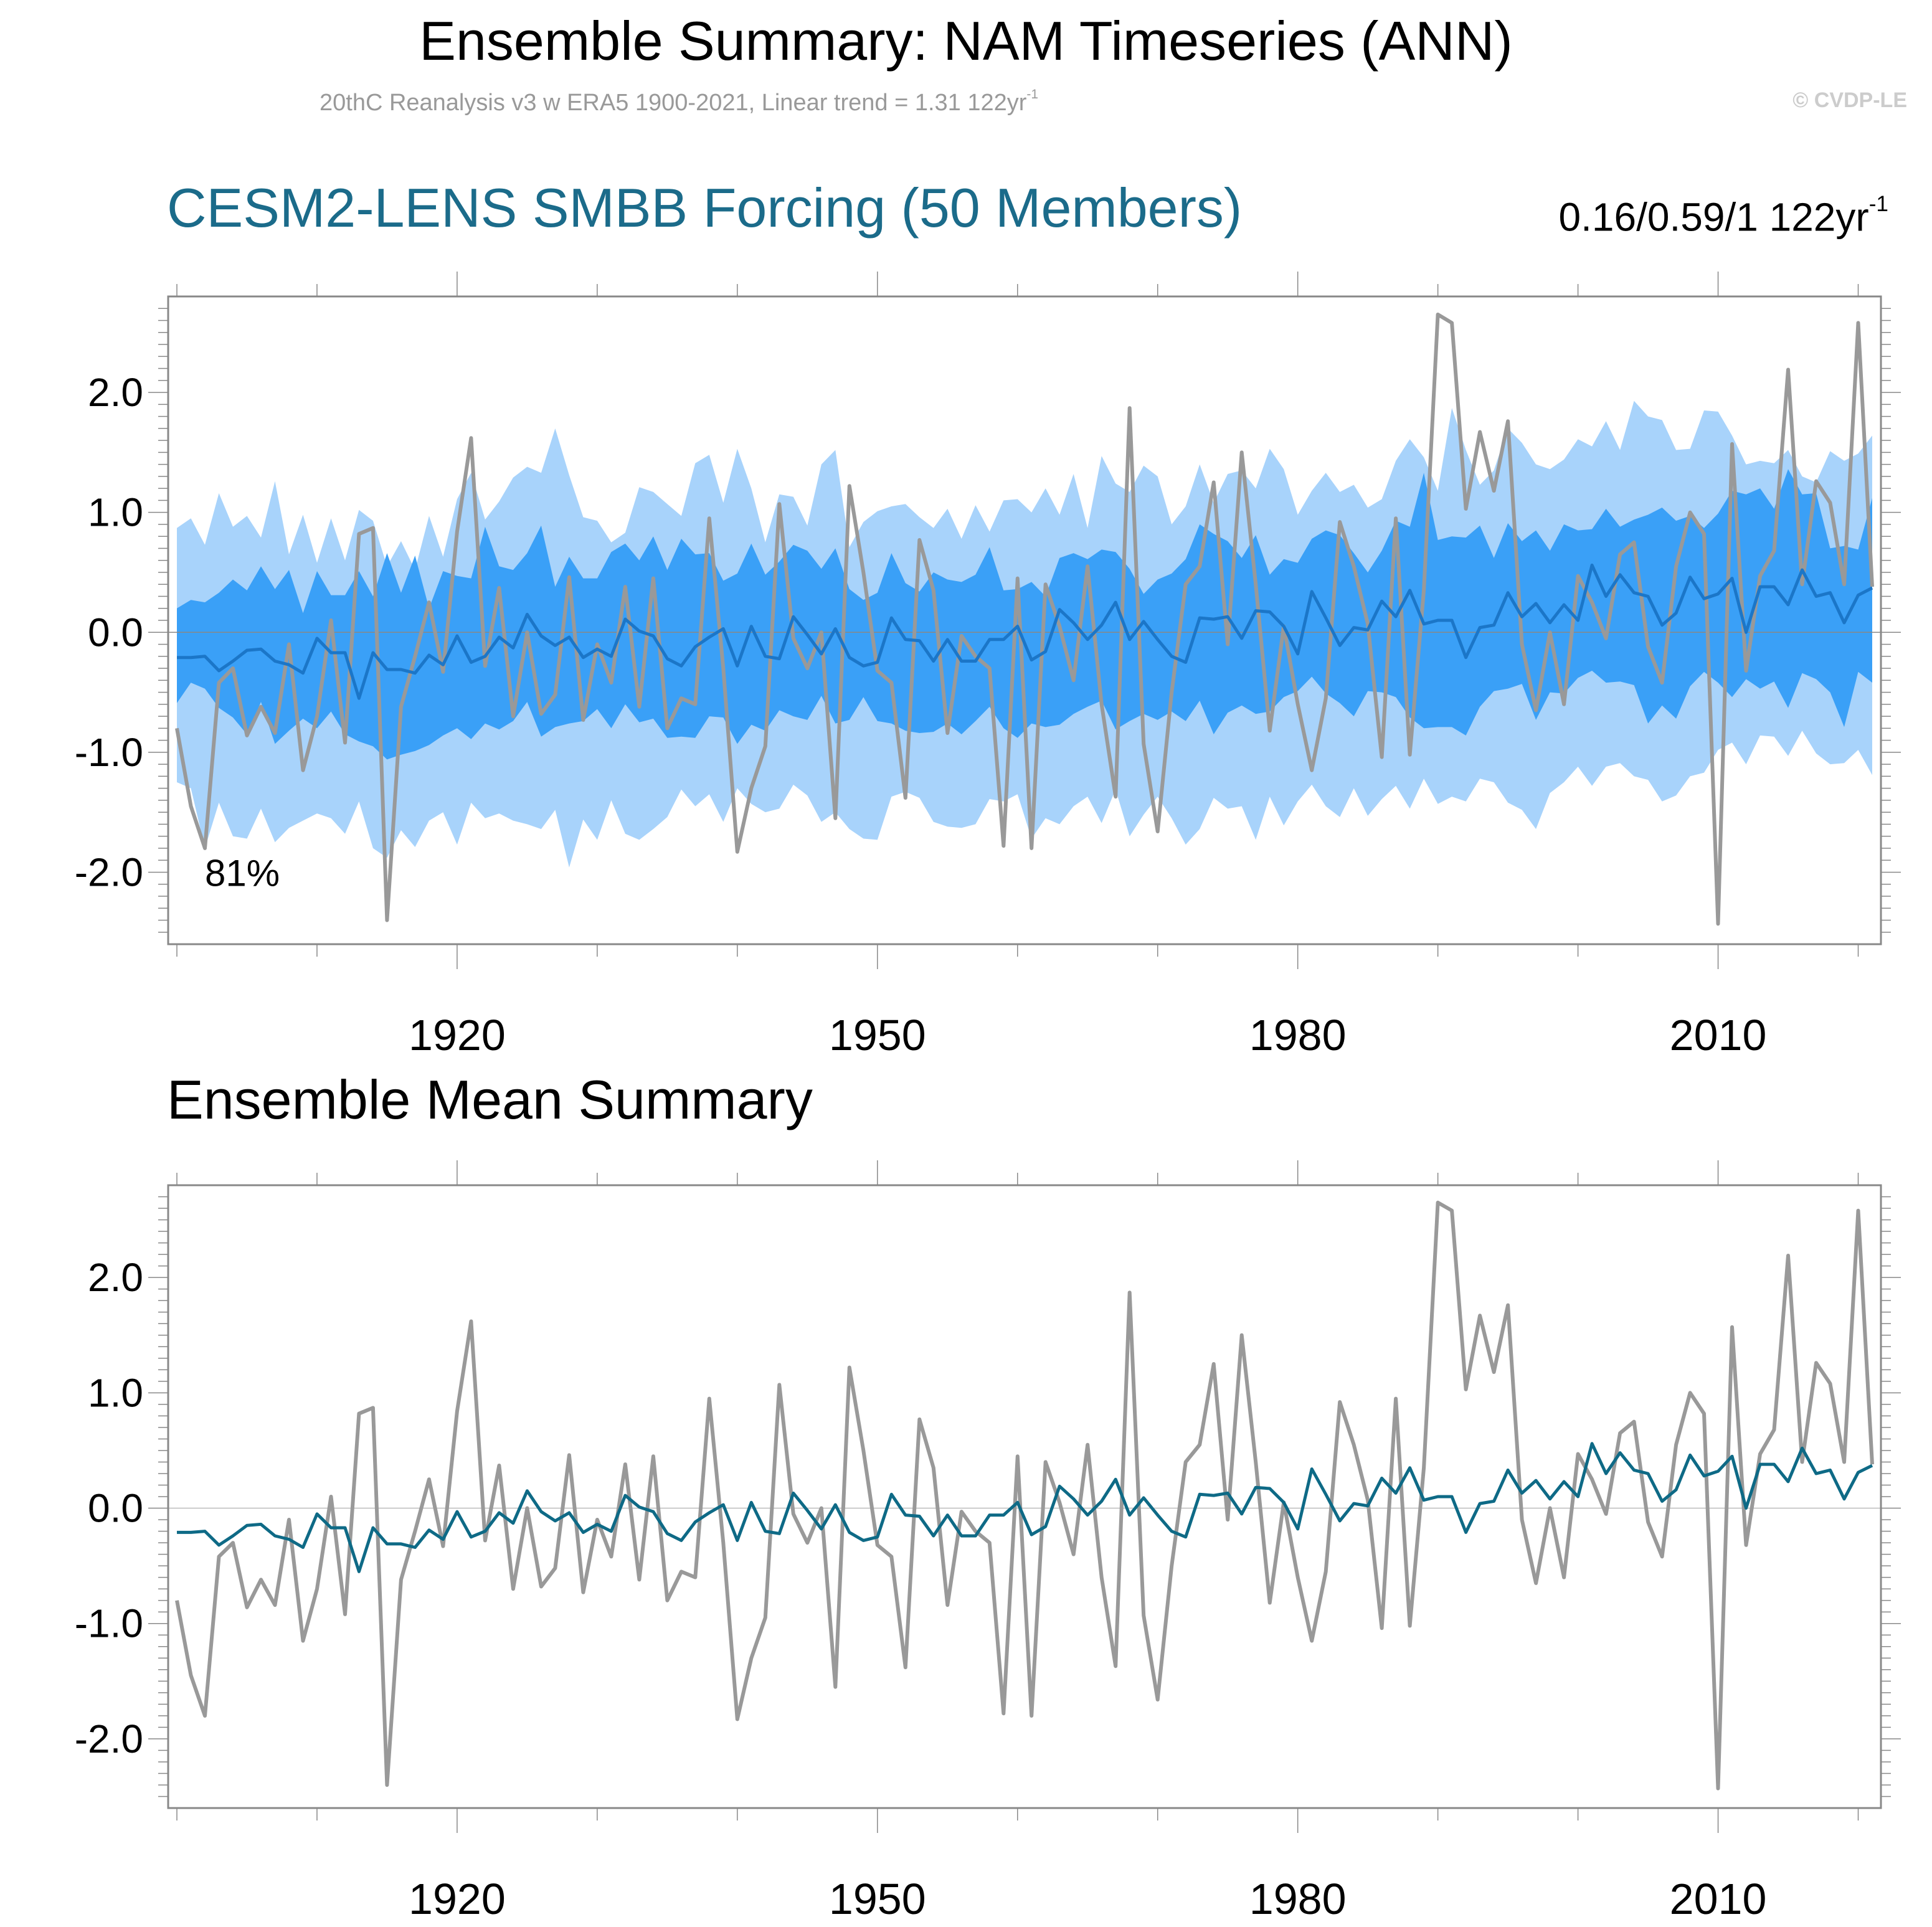  What do you see at coordinates (705, 208) in the screenshot?
I see `panel1-title: CESM2-LENS SMBB Forcing (50 Members)` at bounding box center [705, 208].